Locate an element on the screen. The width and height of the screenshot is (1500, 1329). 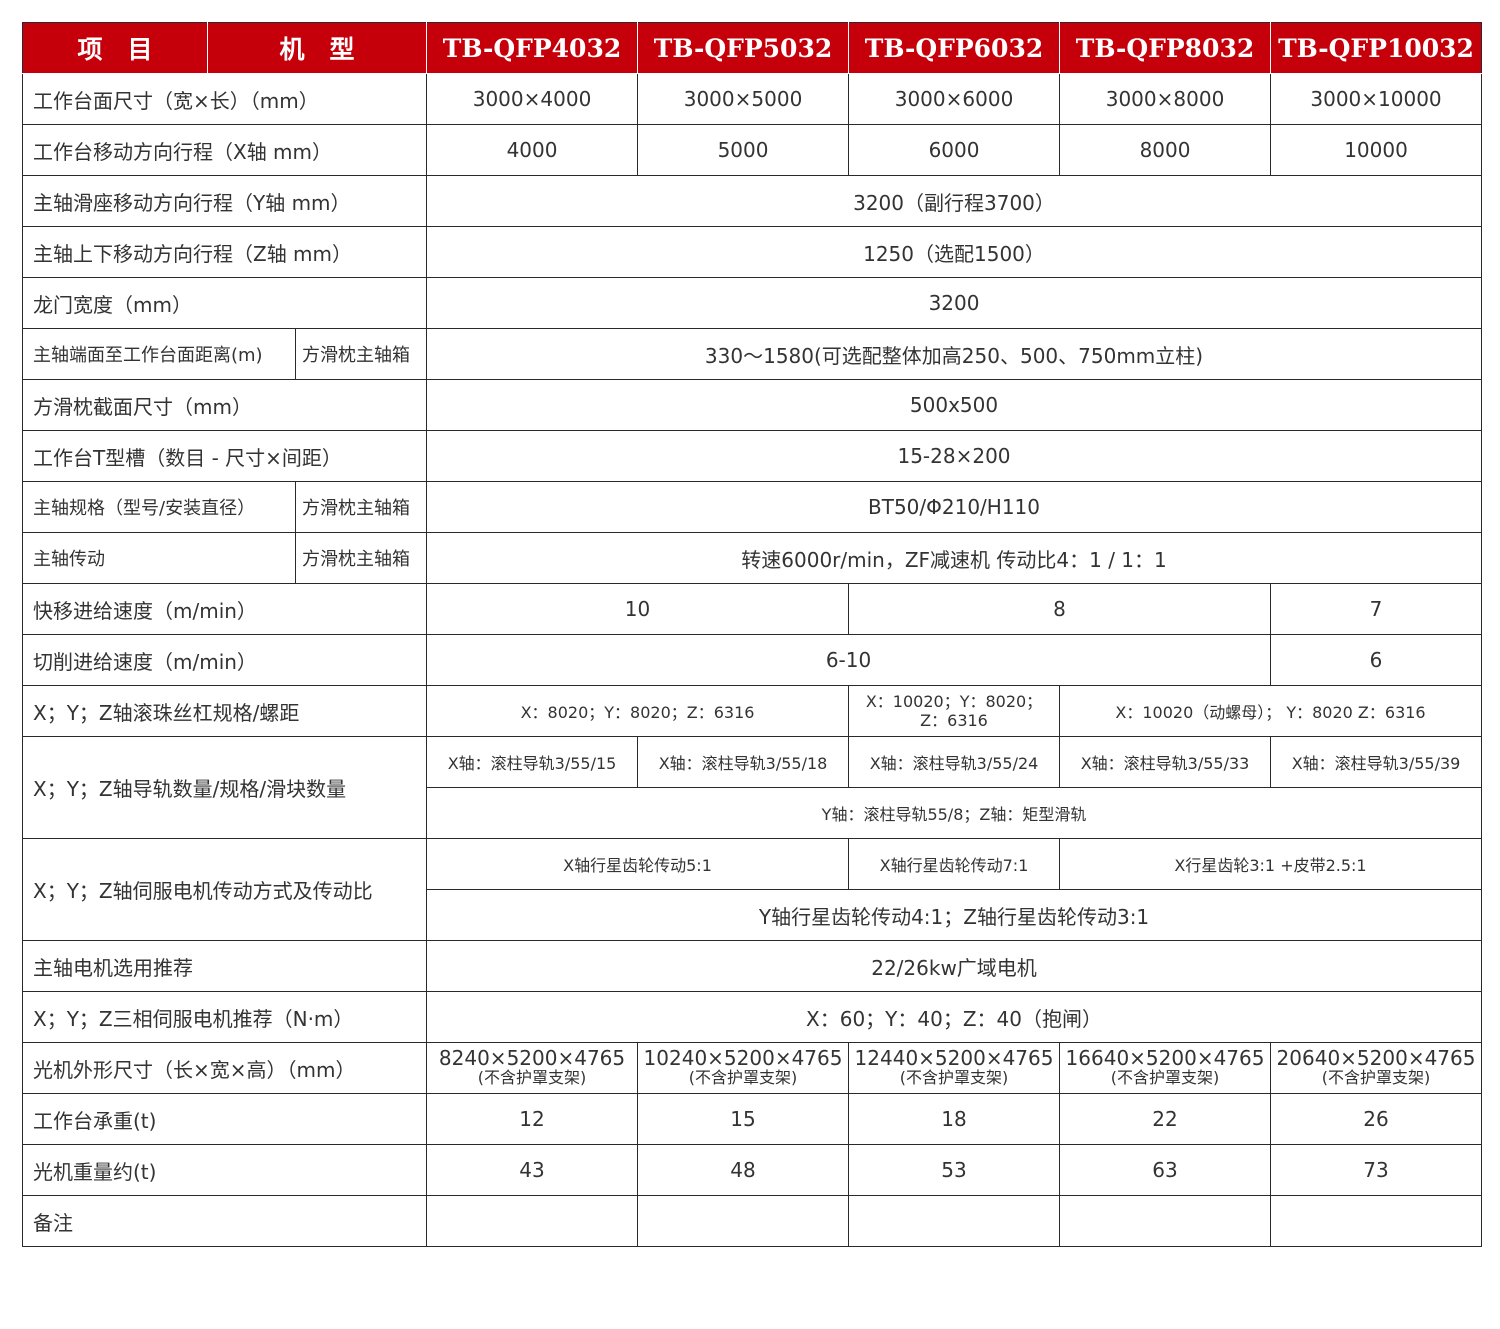
value-line: 16640×5200×4765 is located at coordinates (1165, 1058).